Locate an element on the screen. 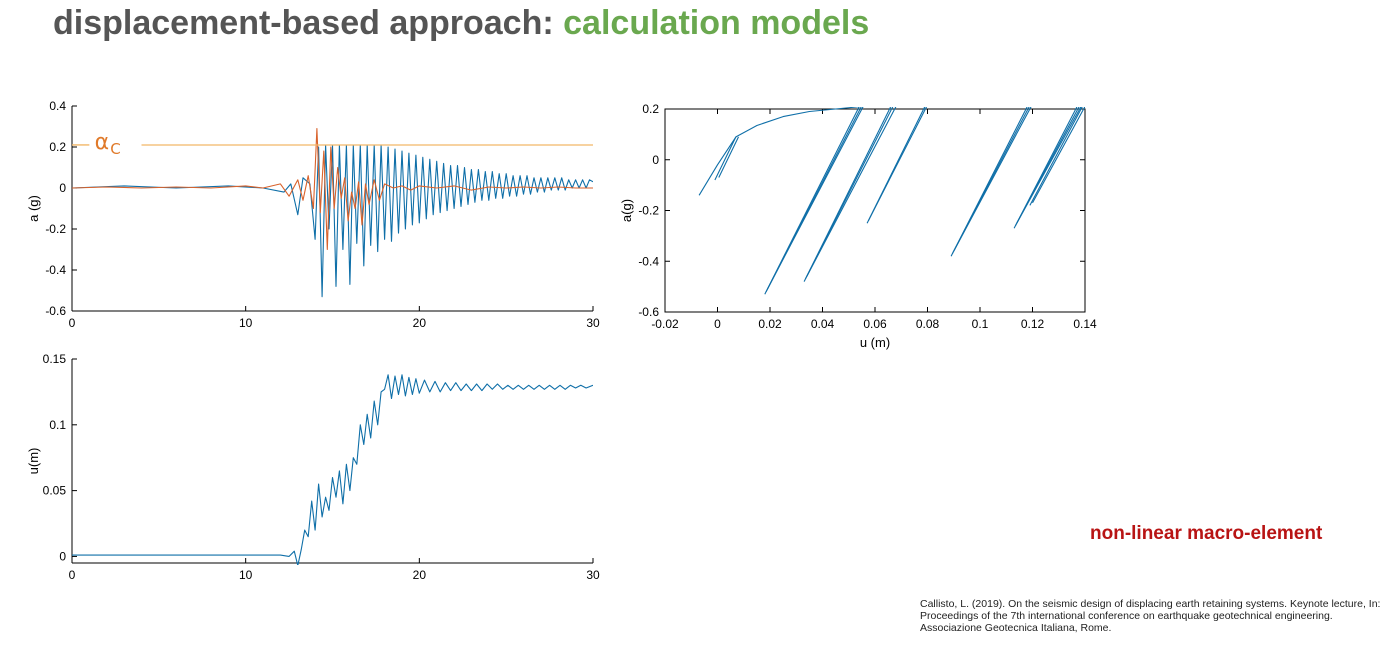 This screenshot has width=1394, height=652. disp-time-chart: 0 10 20 30 0.15 0.1 0.05 0 u(m) is located at coordinates (313, 467).